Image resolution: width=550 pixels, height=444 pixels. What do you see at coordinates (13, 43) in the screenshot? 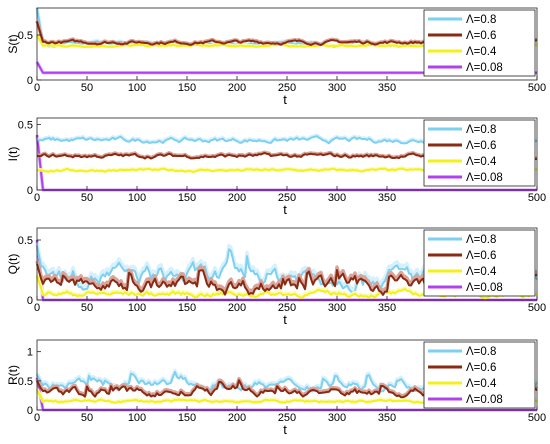
I see `y-axis-label: S(t)` at bounding box center [13, 43].